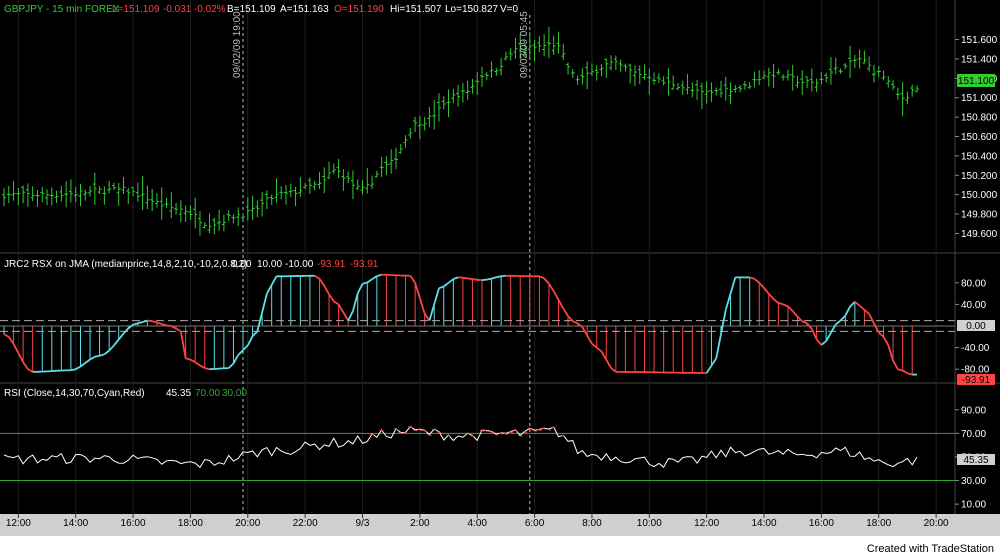 The width and height of the screenshot is (1000, 556). What do you see at coordinates (979, 234) in the screenshot?
I see `price-tick-label-10: 149.600` at bounding box center [979, 234].